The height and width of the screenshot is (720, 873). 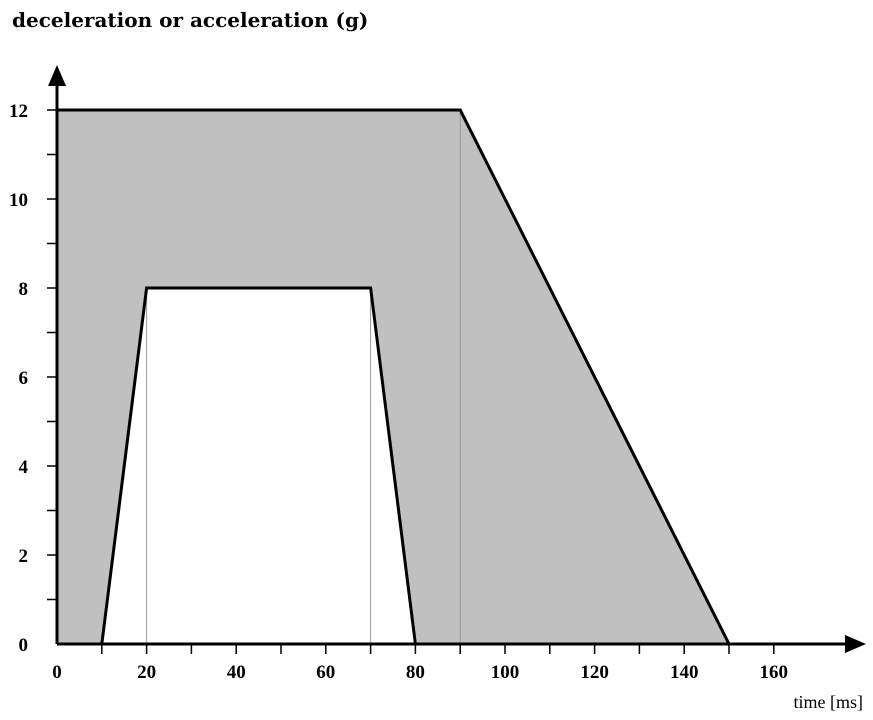 What do you see at coordinates (24, 556) in the screenshot?
I see `y-tick-label-2: 2` at bounding box center [24, 556].